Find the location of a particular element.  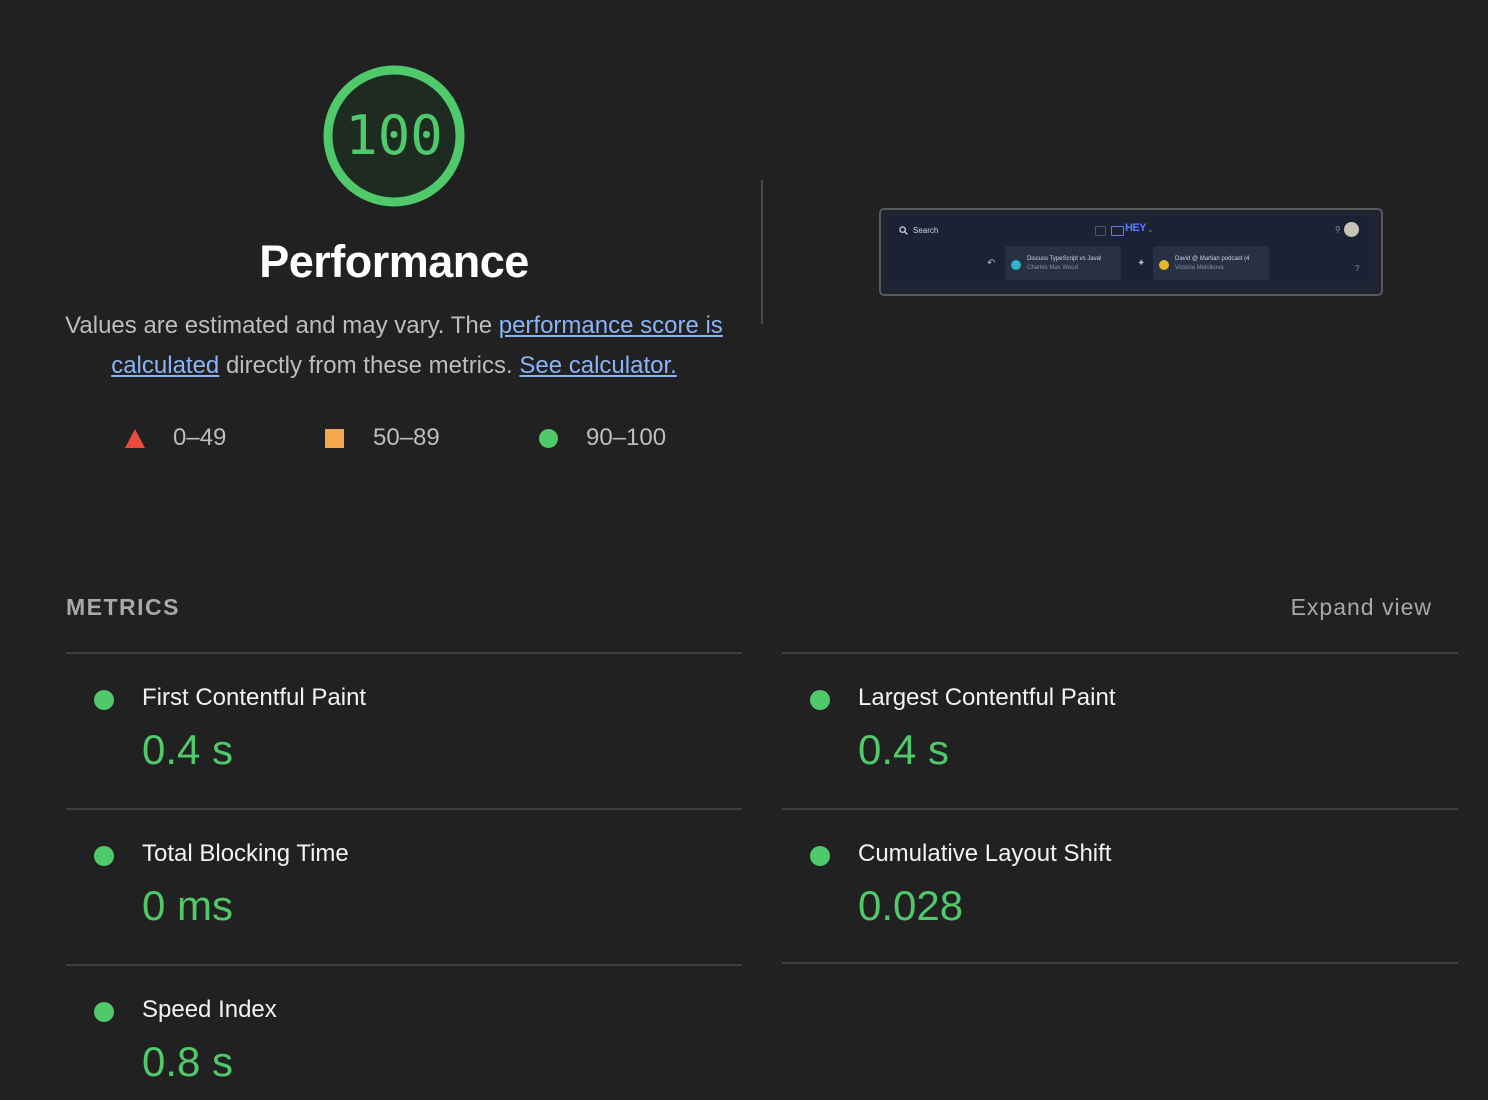

metric-name: Speed Index is located at coordinates (209, 1009).